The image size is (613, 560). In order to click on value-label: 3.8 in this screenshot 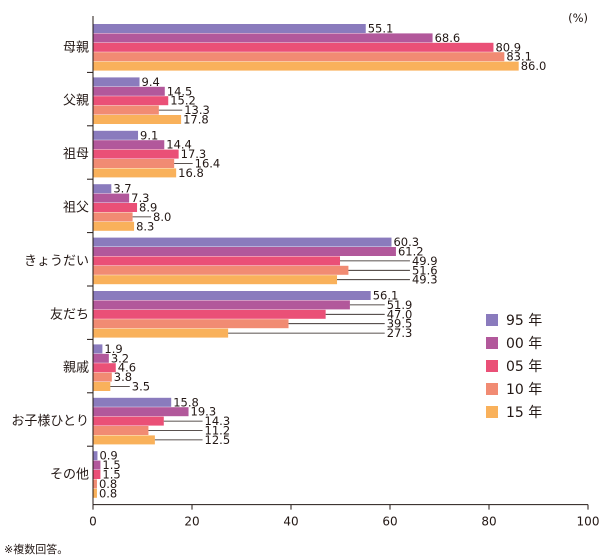, I will do `click(123, 377)`.